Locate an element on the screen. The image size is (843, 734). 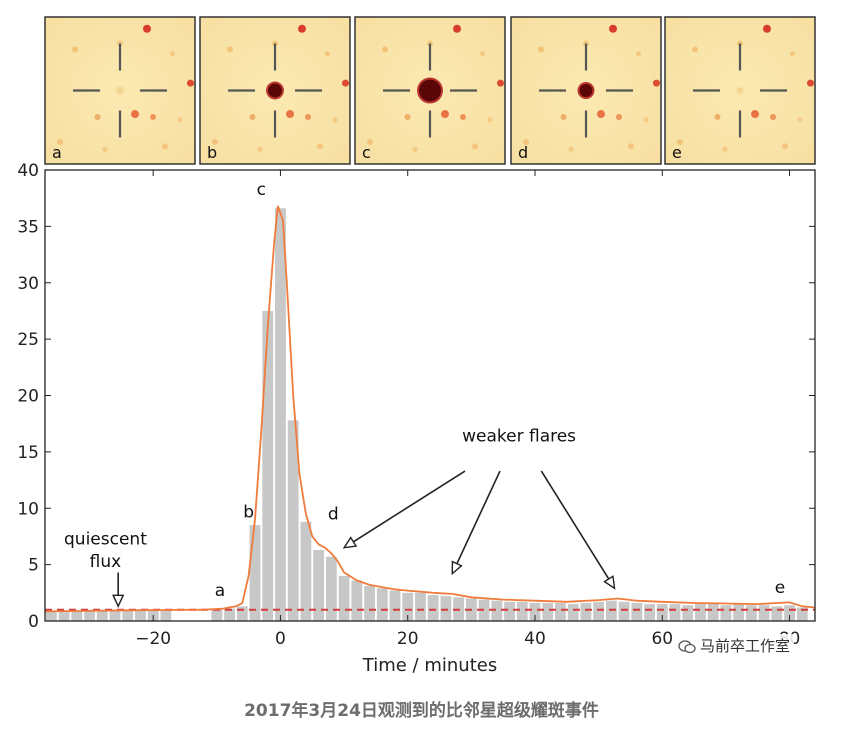
annotation-label: c is located at coordinates (261, 190).